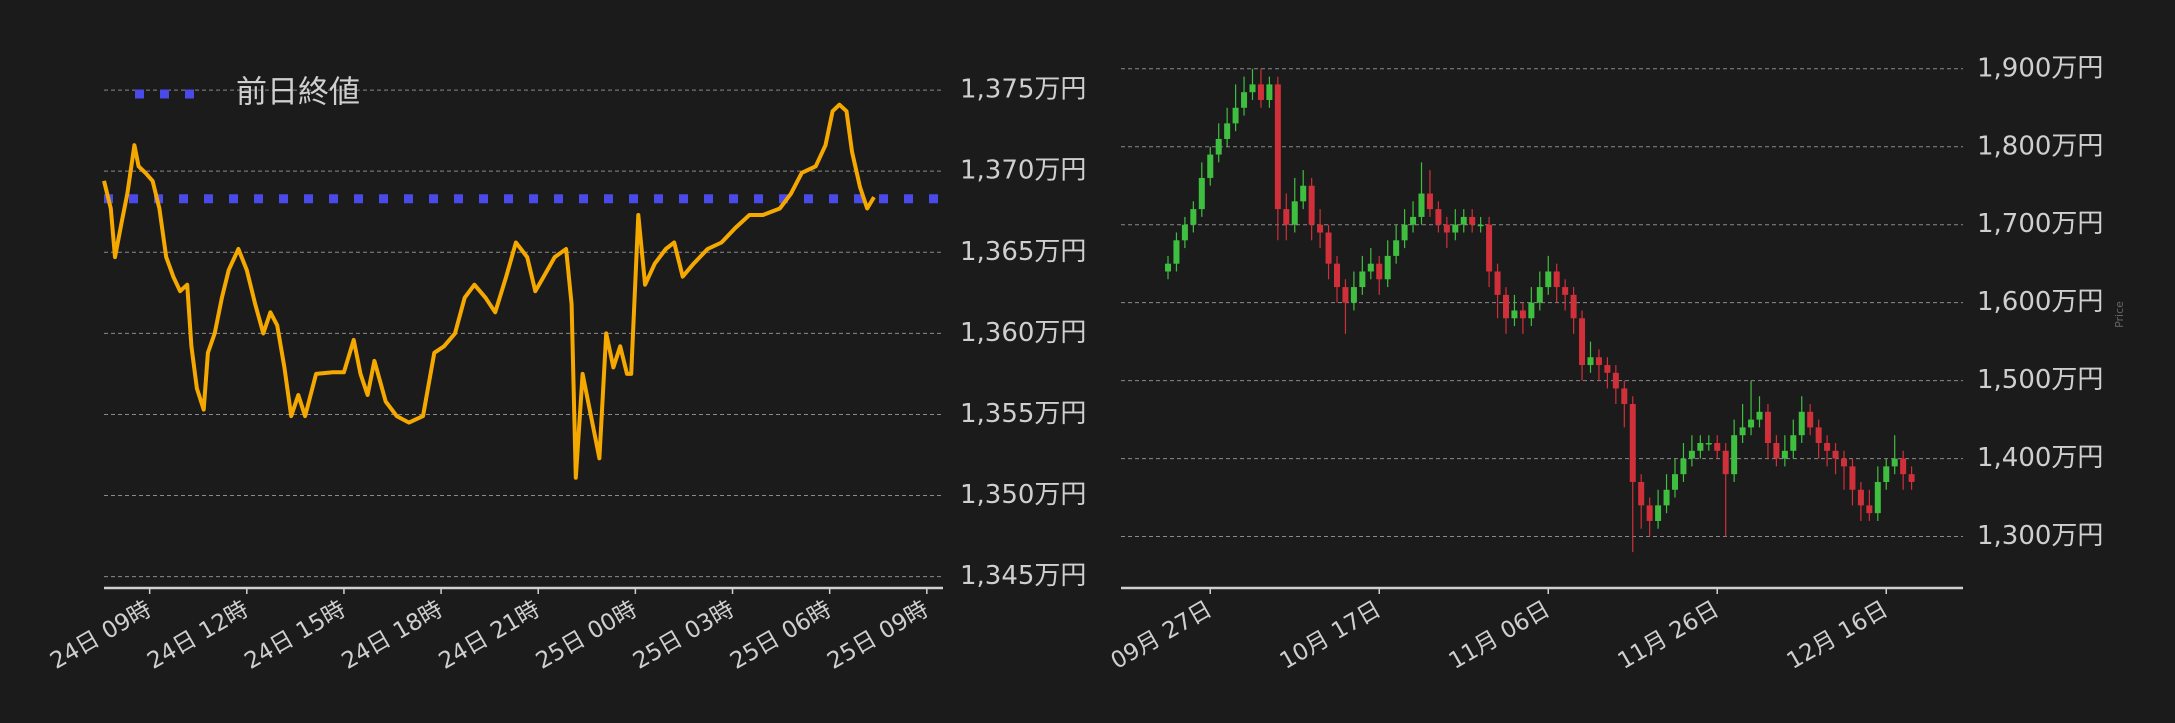 The height and width of the screenshot is (723, 2175). Describe the element at coordinates (2040, 224) in the screenshot. I see `y-tick-label: 1,700万円` at that location.